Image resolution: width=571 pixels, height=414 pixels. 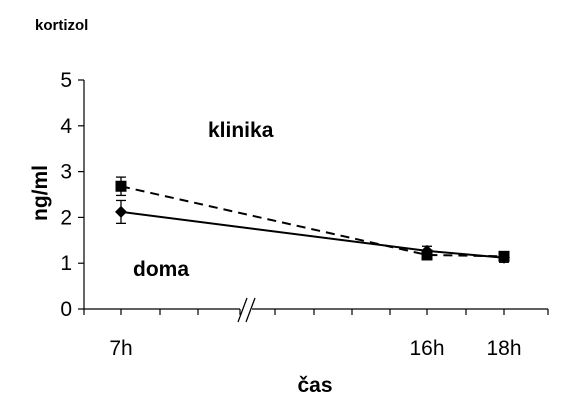 What do you see at coordinates (66, 309) in the screenshot?
I see `y-tick-label: 0` at bounding box center [66, 309].